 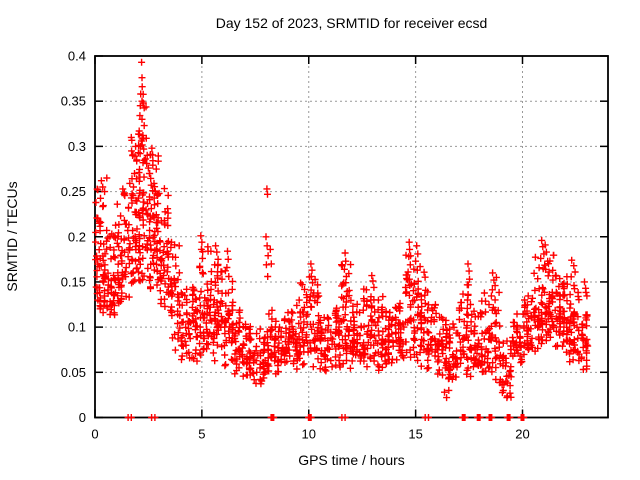 I want to click on x-tick-label: 20, so click(x=522, y=434).